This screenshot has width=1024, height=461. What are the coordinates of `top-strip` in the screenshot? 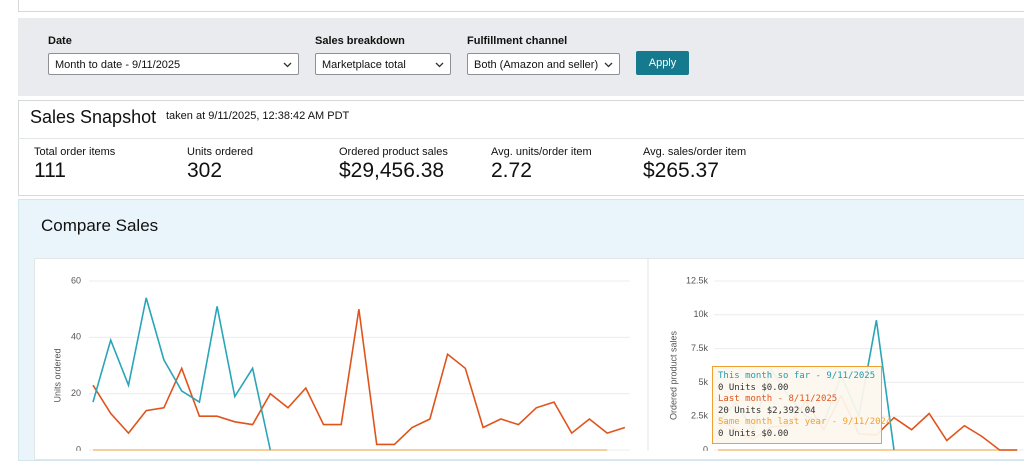 It's located at (521, 6).